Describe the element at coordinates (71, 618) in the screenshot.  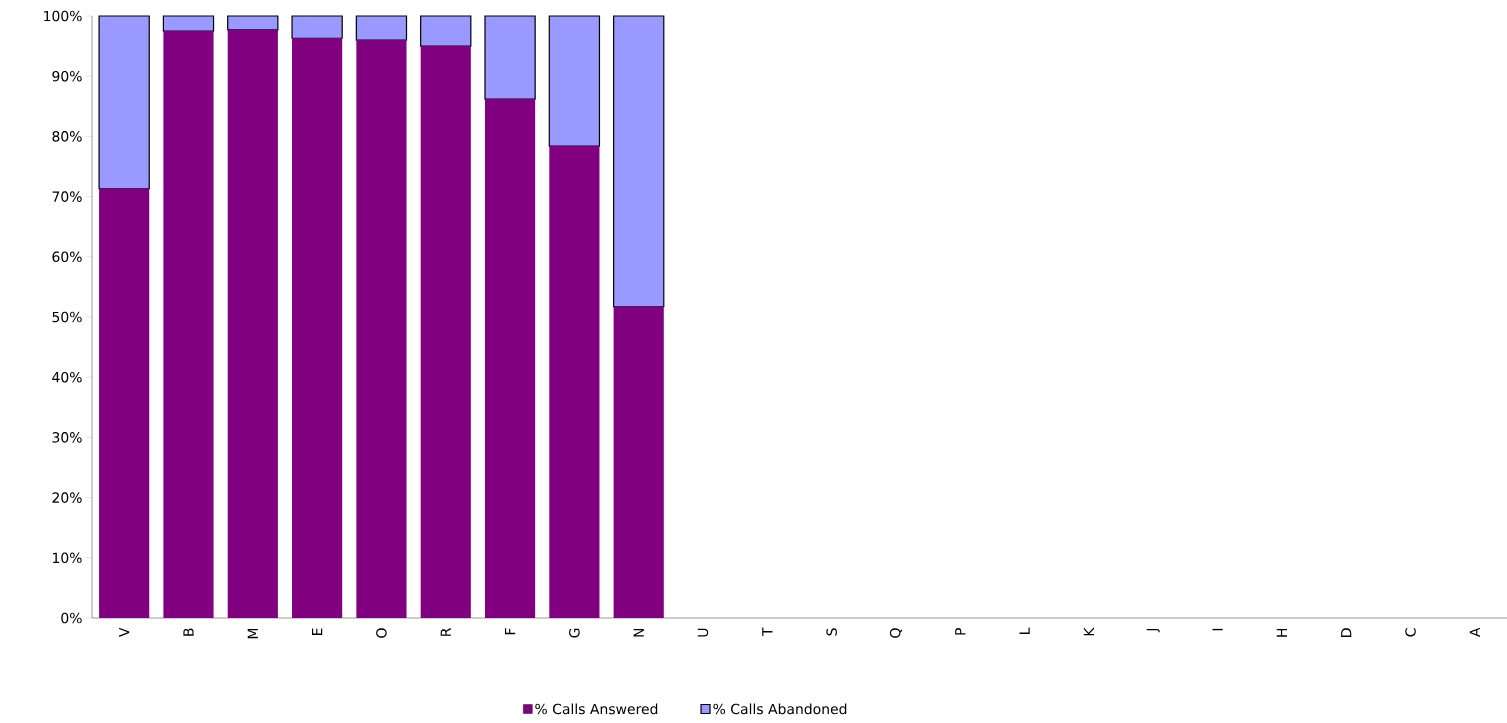
I see `y-tick-label: 0%` at that location.